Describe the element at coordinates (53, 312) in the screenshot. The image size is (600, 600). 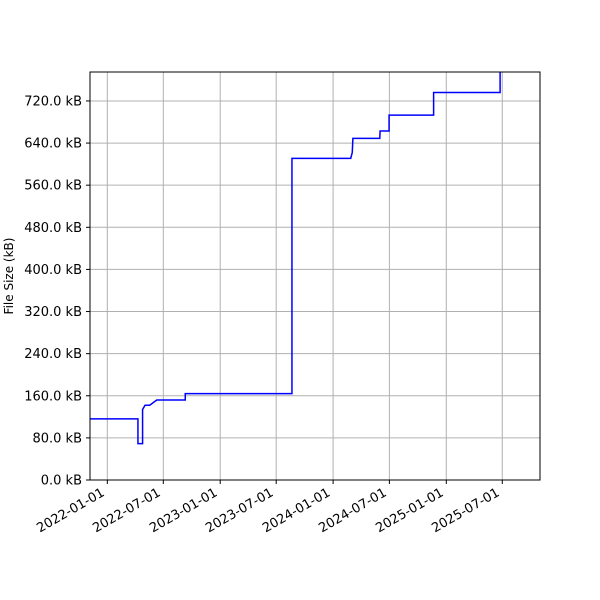
I see `y-tick-label: 320.0 kB` at that location.